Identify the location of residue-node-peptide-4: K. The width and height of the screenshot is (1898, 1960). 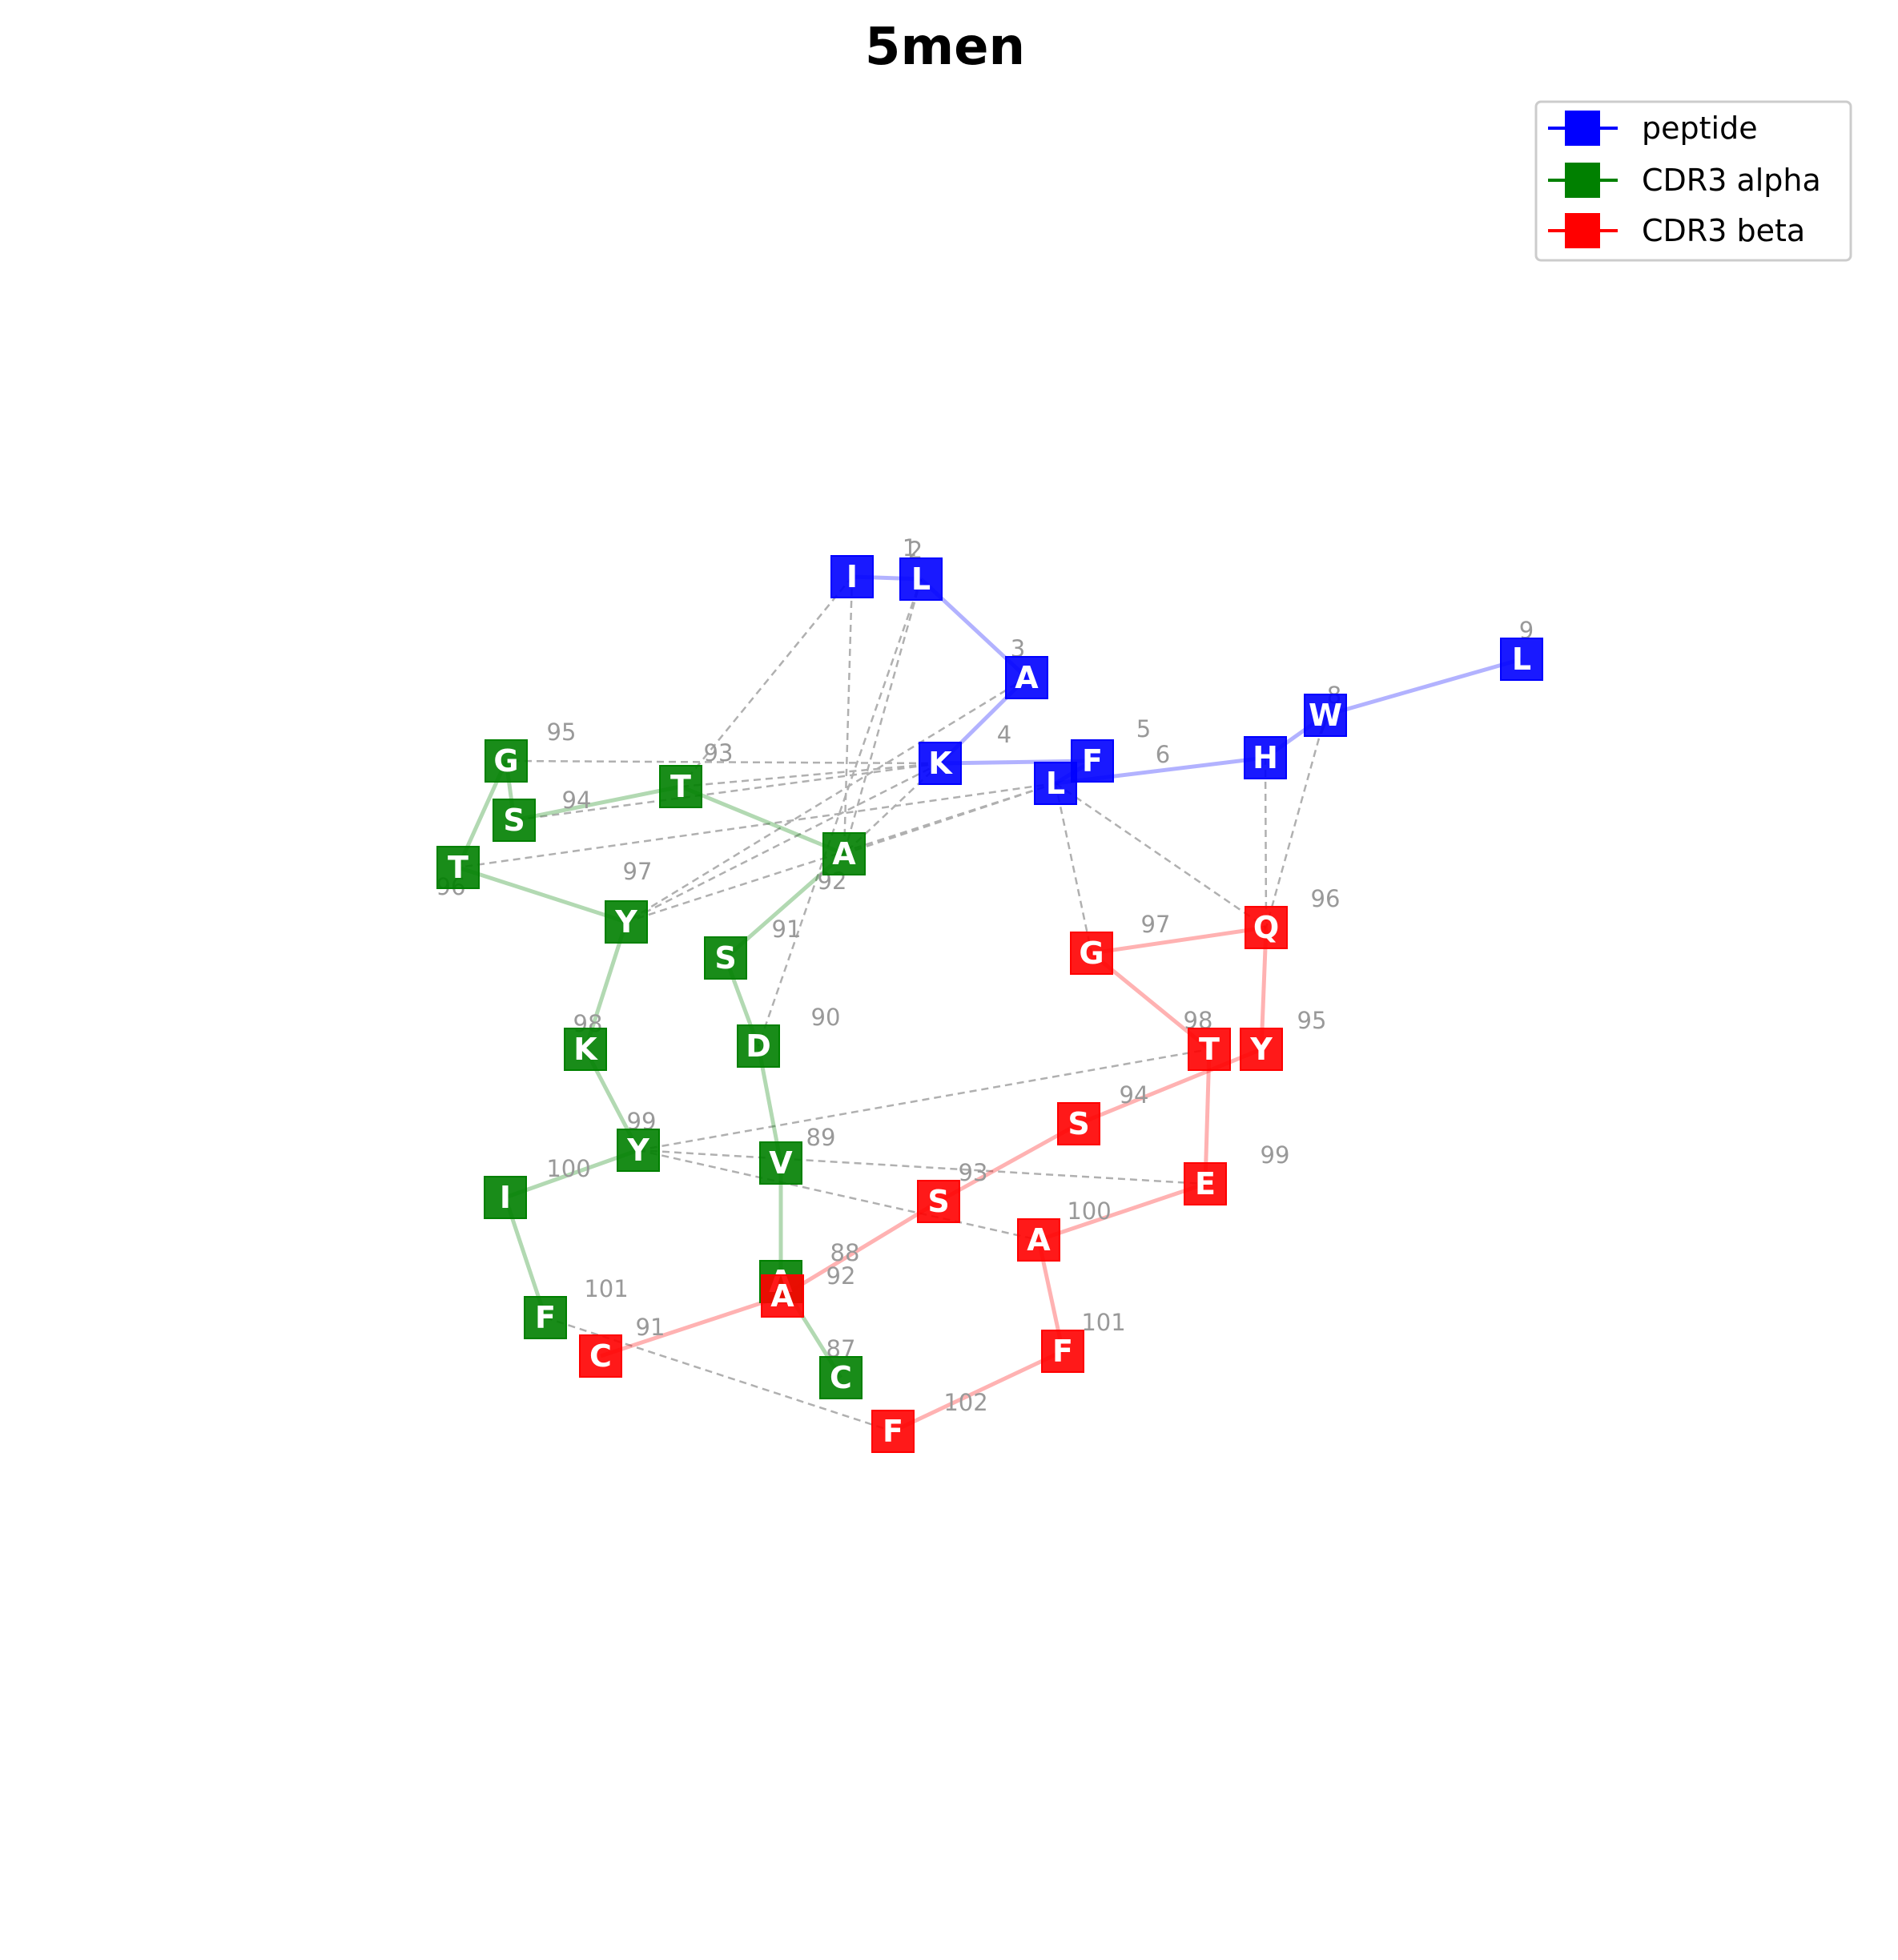
(941, 763).